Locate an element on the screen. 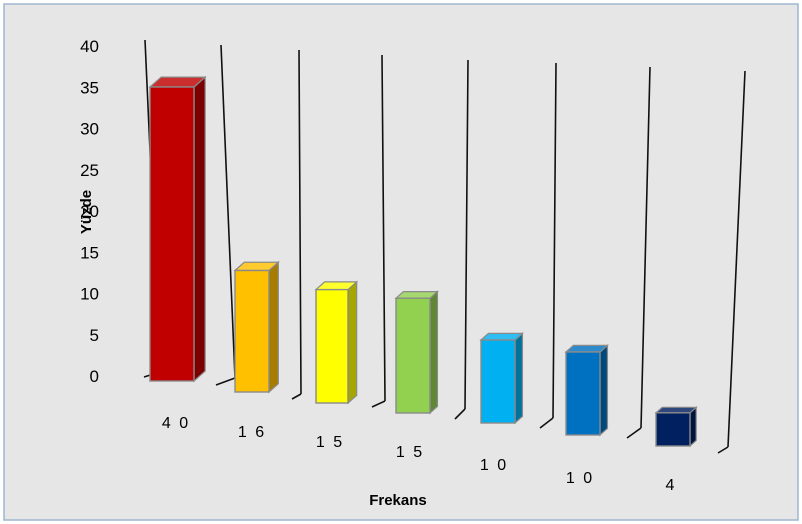 This screenshot has height=524, width=802. y-tick-label: 40 is located at coordinates (89, 46).